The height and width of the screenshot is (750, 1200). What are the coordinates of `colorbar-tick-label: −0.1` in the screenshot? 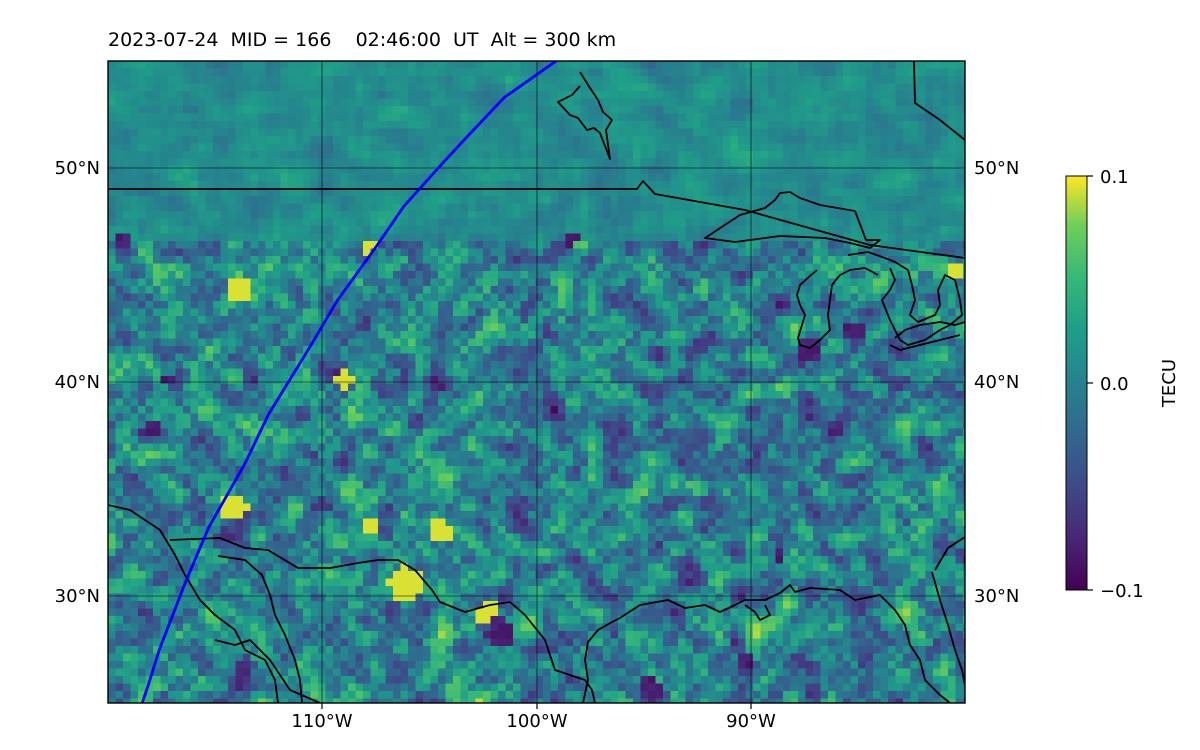 It's located at (1122, 591).